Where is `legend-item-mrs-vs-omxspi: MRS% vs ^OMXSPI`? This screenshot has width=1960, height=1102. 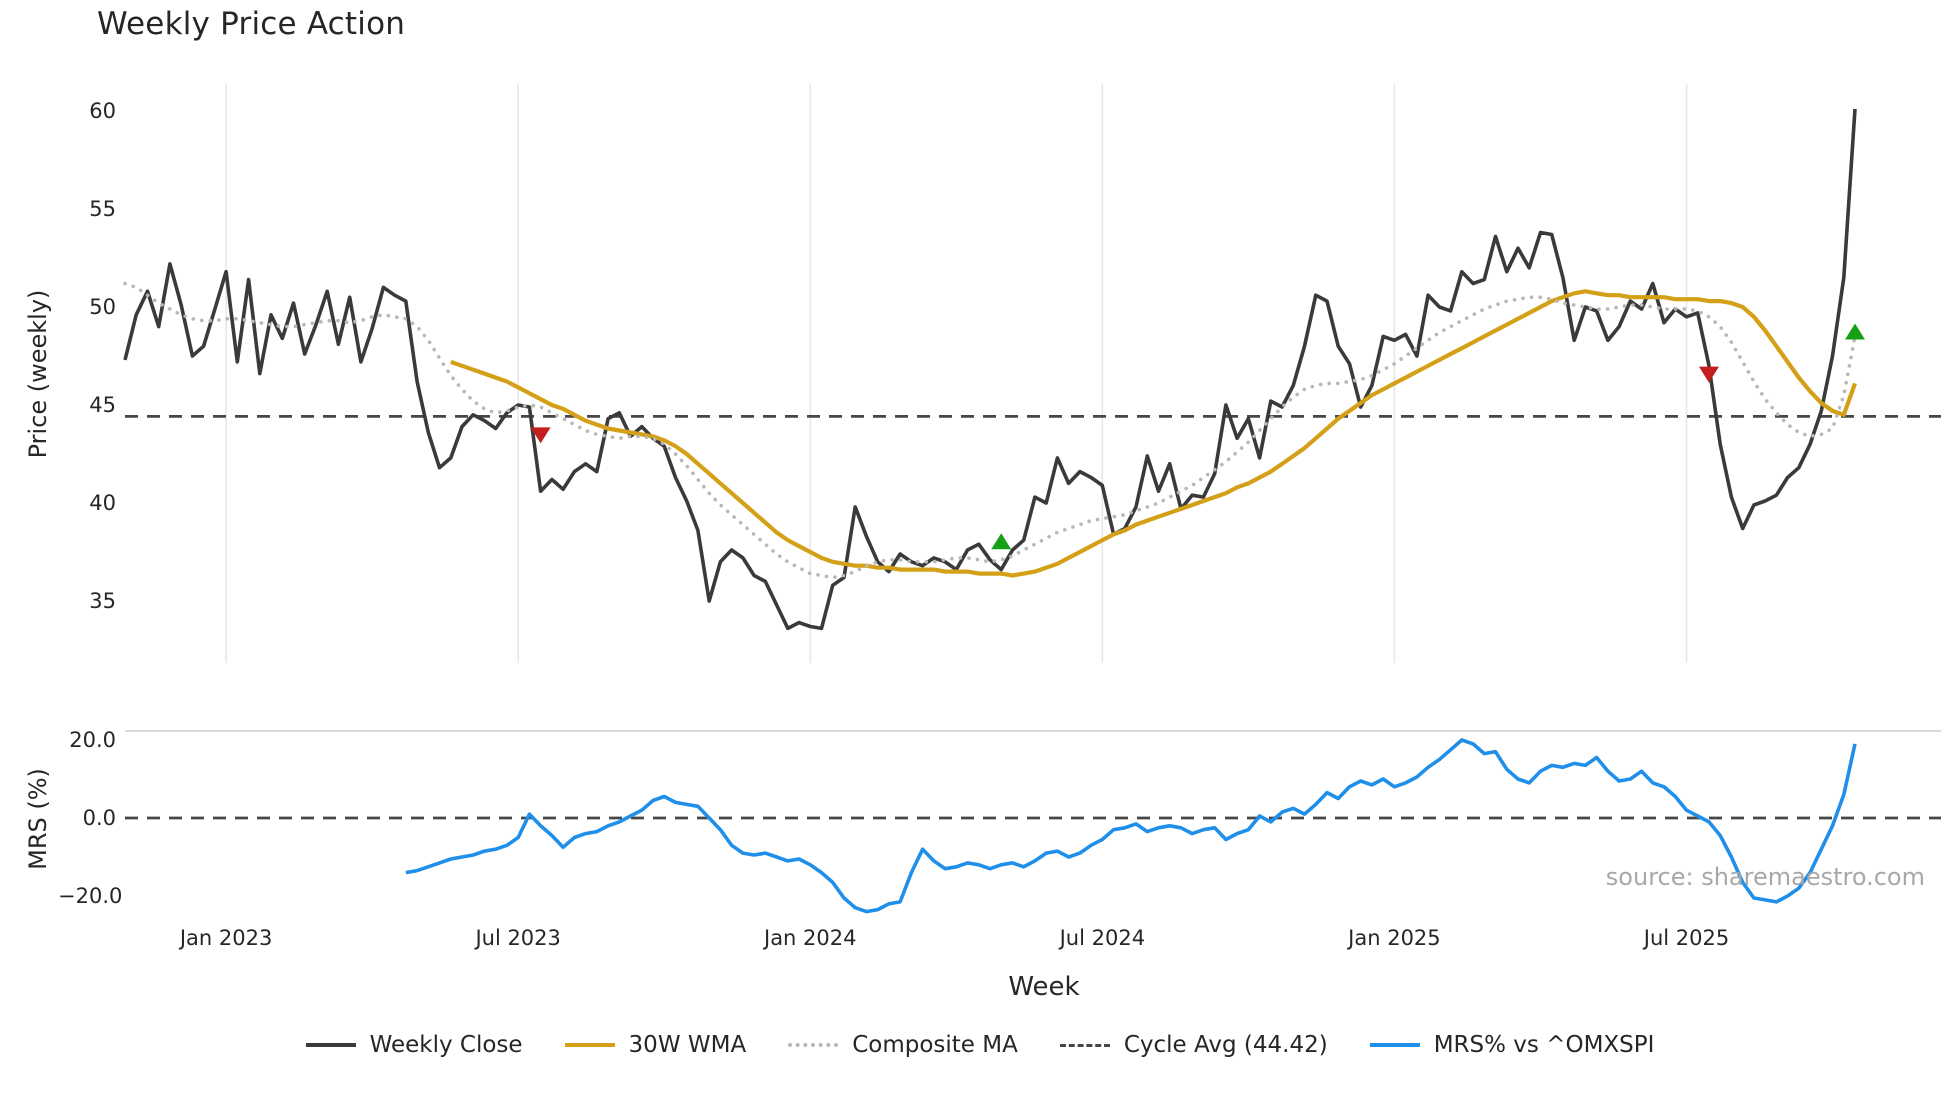
legend-item-mrs-vs-omxspi: MRS% vs ^OMXSPI is located at coordinates (1512, 1045).